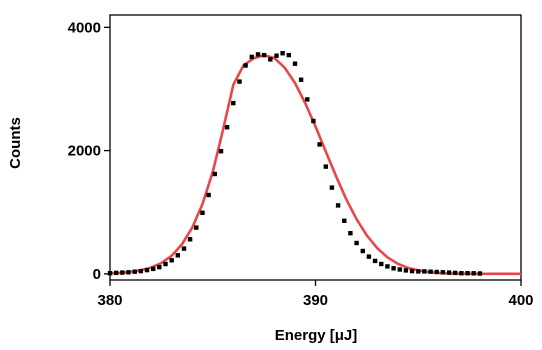 The image size is (542, 350). I want to click on y-tick-label: 2000, so click(84, 151).